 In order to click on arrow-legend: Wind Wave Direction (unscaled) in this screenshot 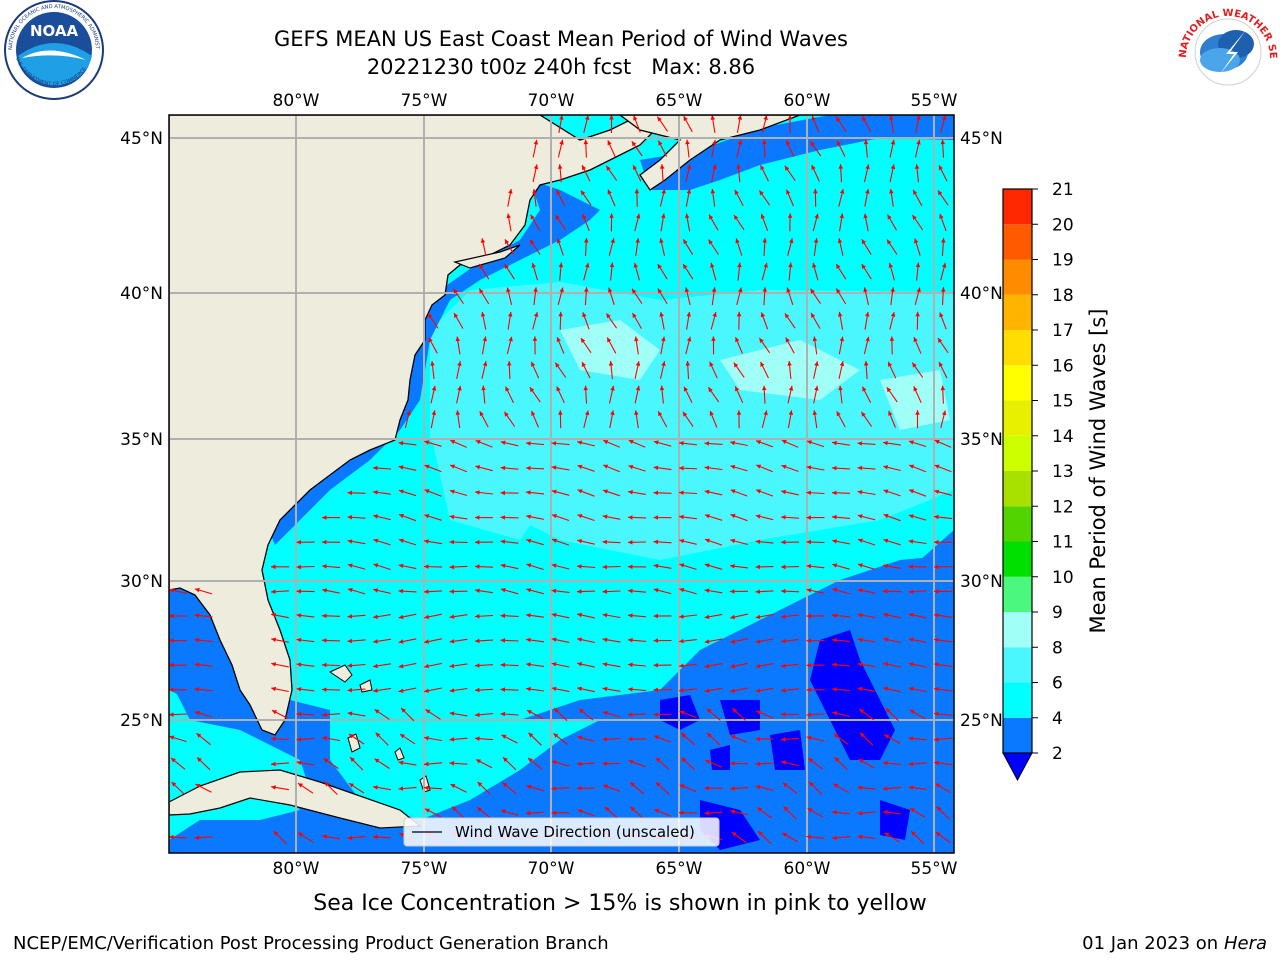, I will do `click(561, 832)`.